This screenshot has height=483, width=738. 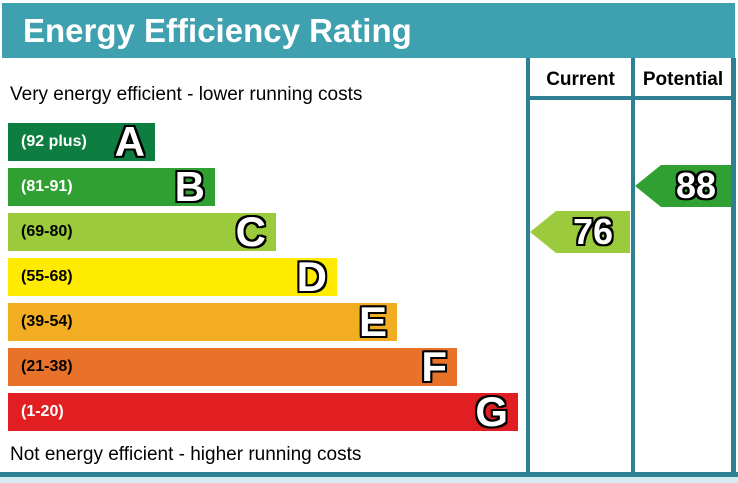 I want to click on rating-band-e: (39-54) E, so click(x=202, y=321).